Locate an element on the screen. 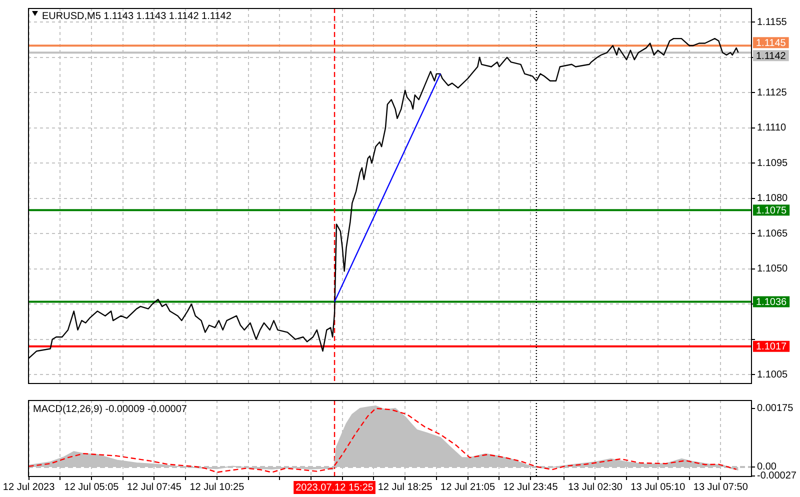  y-tick-label: 1.1065 is located at coordinates (772, 234).